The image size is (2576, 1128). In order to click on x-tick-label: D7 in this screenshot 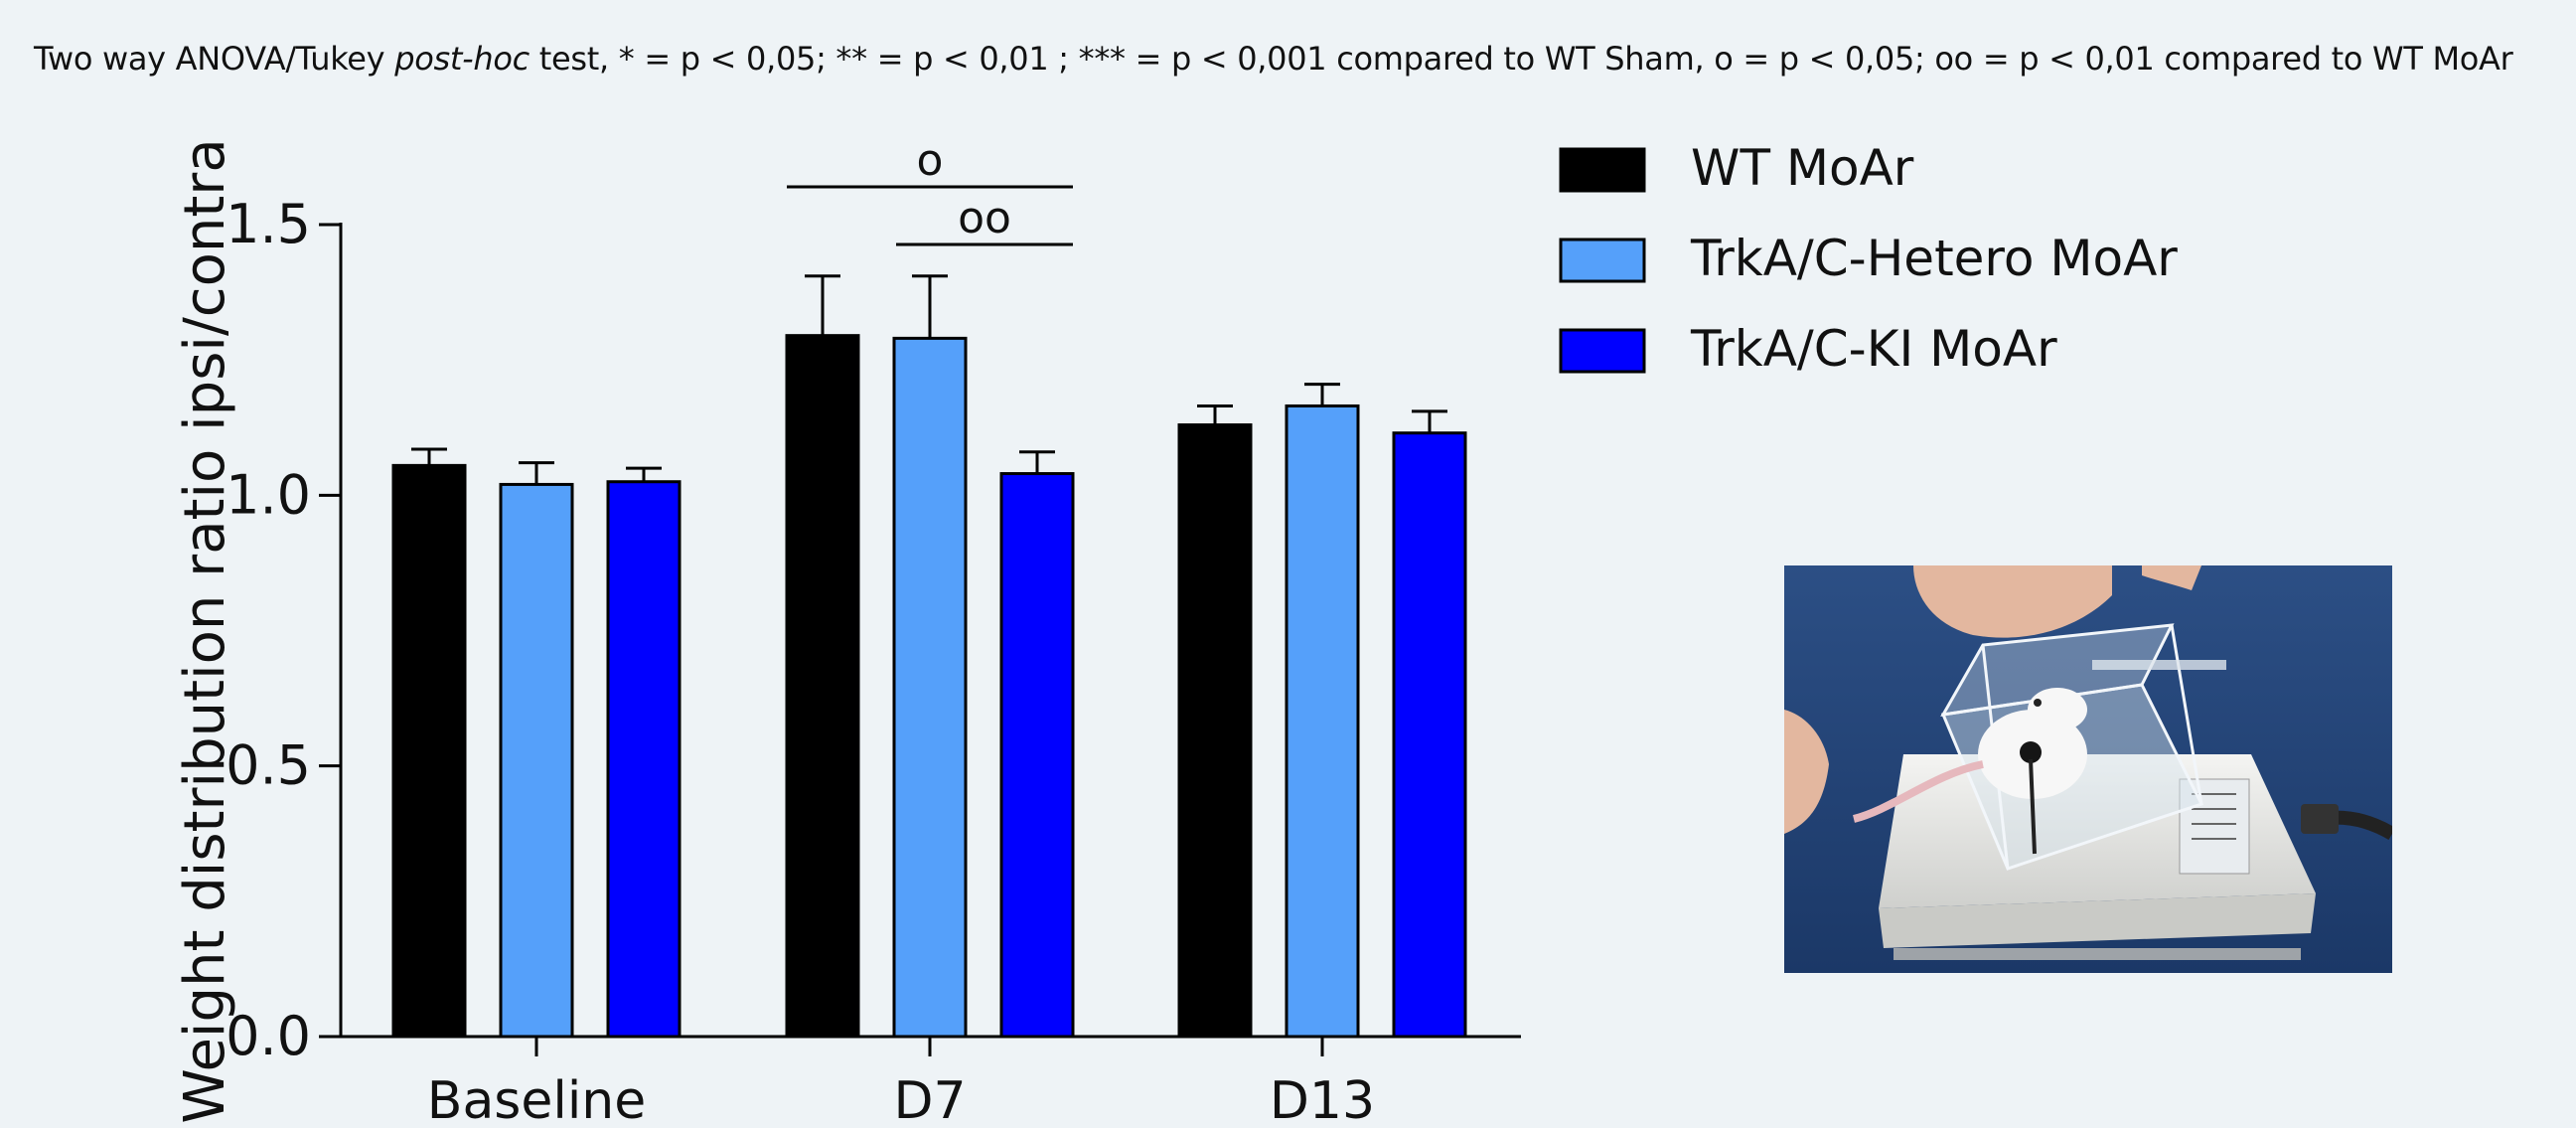, I will do `click(929, 1099)`.